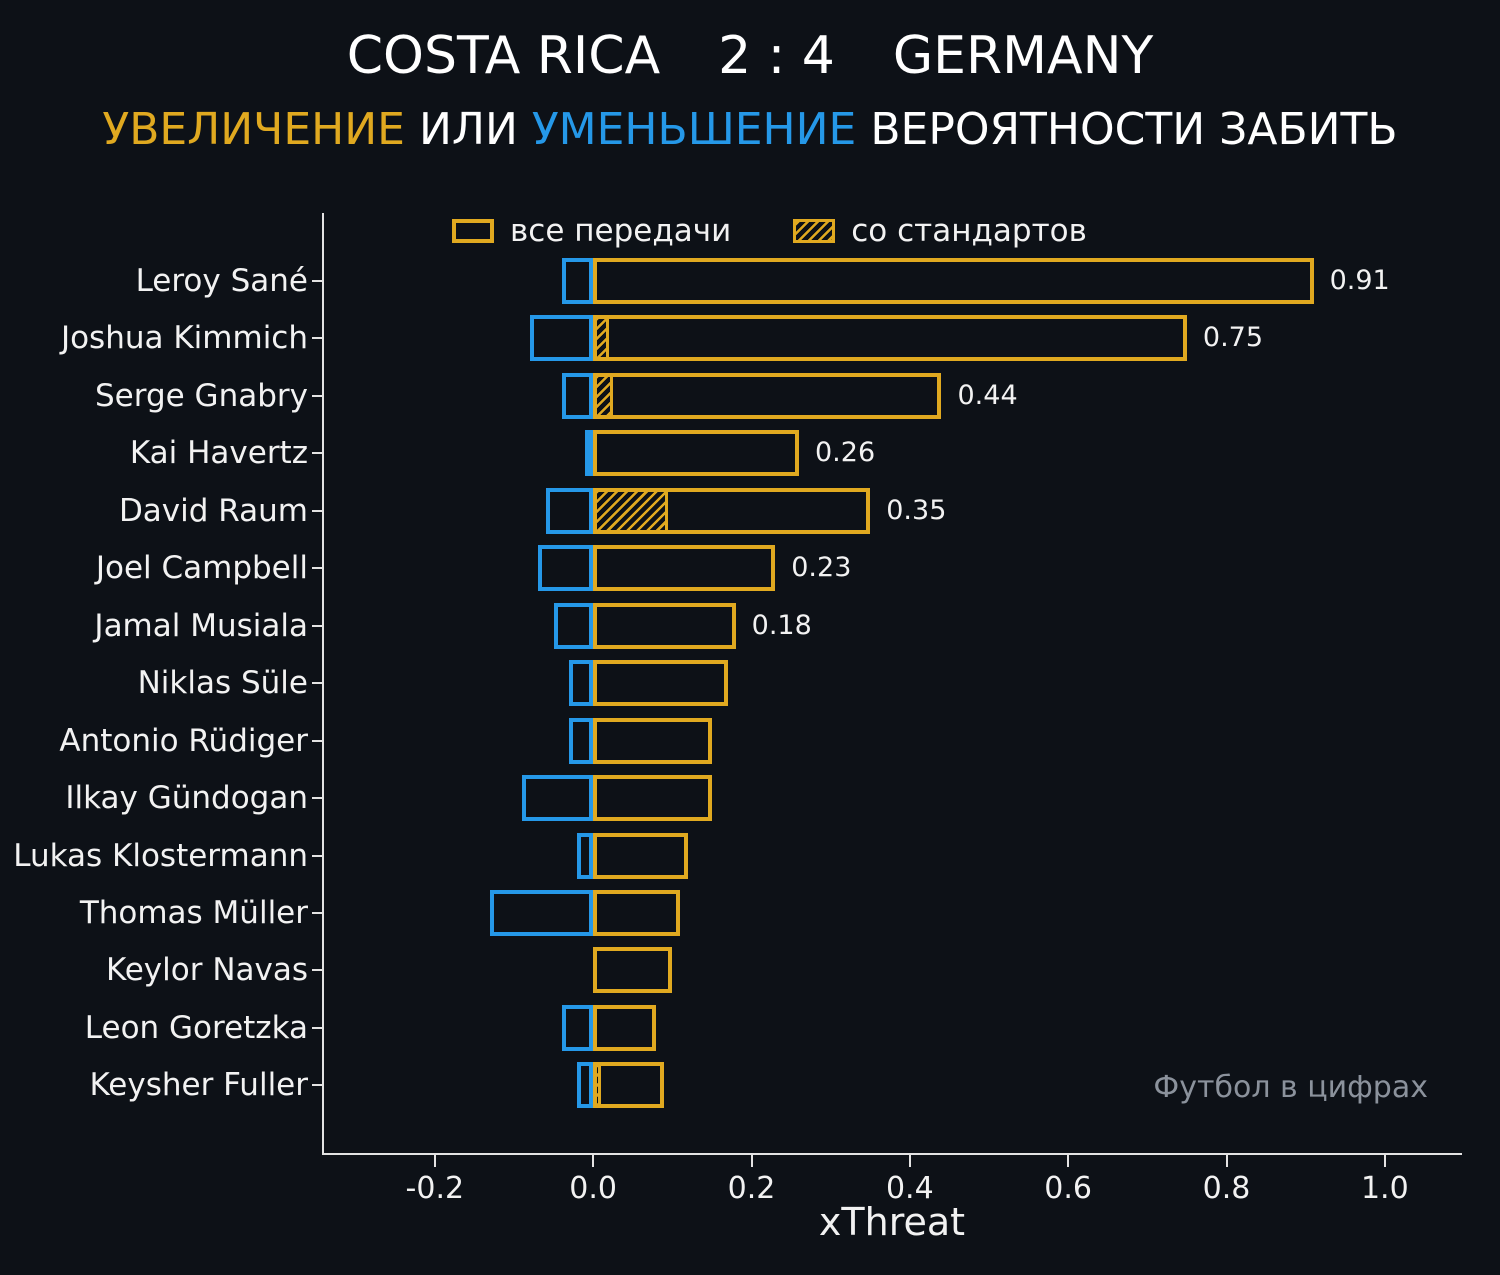 The width and height of the screenshot is (1500, 1275). Describe the element at coordinates (1068, 1188) in the screenshot. I see `x-axis-tick-label: 0.6` at that location.